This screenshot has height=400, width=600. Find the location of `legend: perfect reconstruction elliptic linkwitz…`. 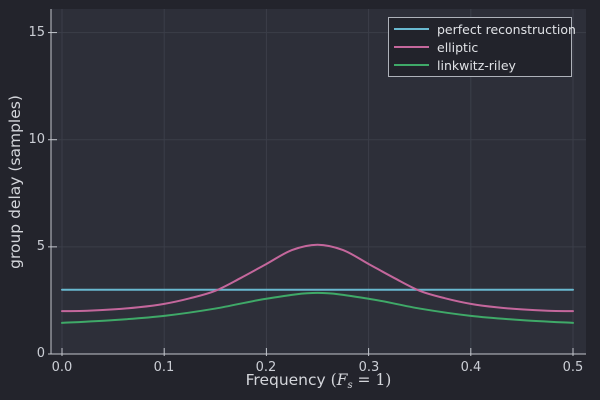

legend: perfect reconstruction elliptic linkwitz… is located at coordinates (482, 47).